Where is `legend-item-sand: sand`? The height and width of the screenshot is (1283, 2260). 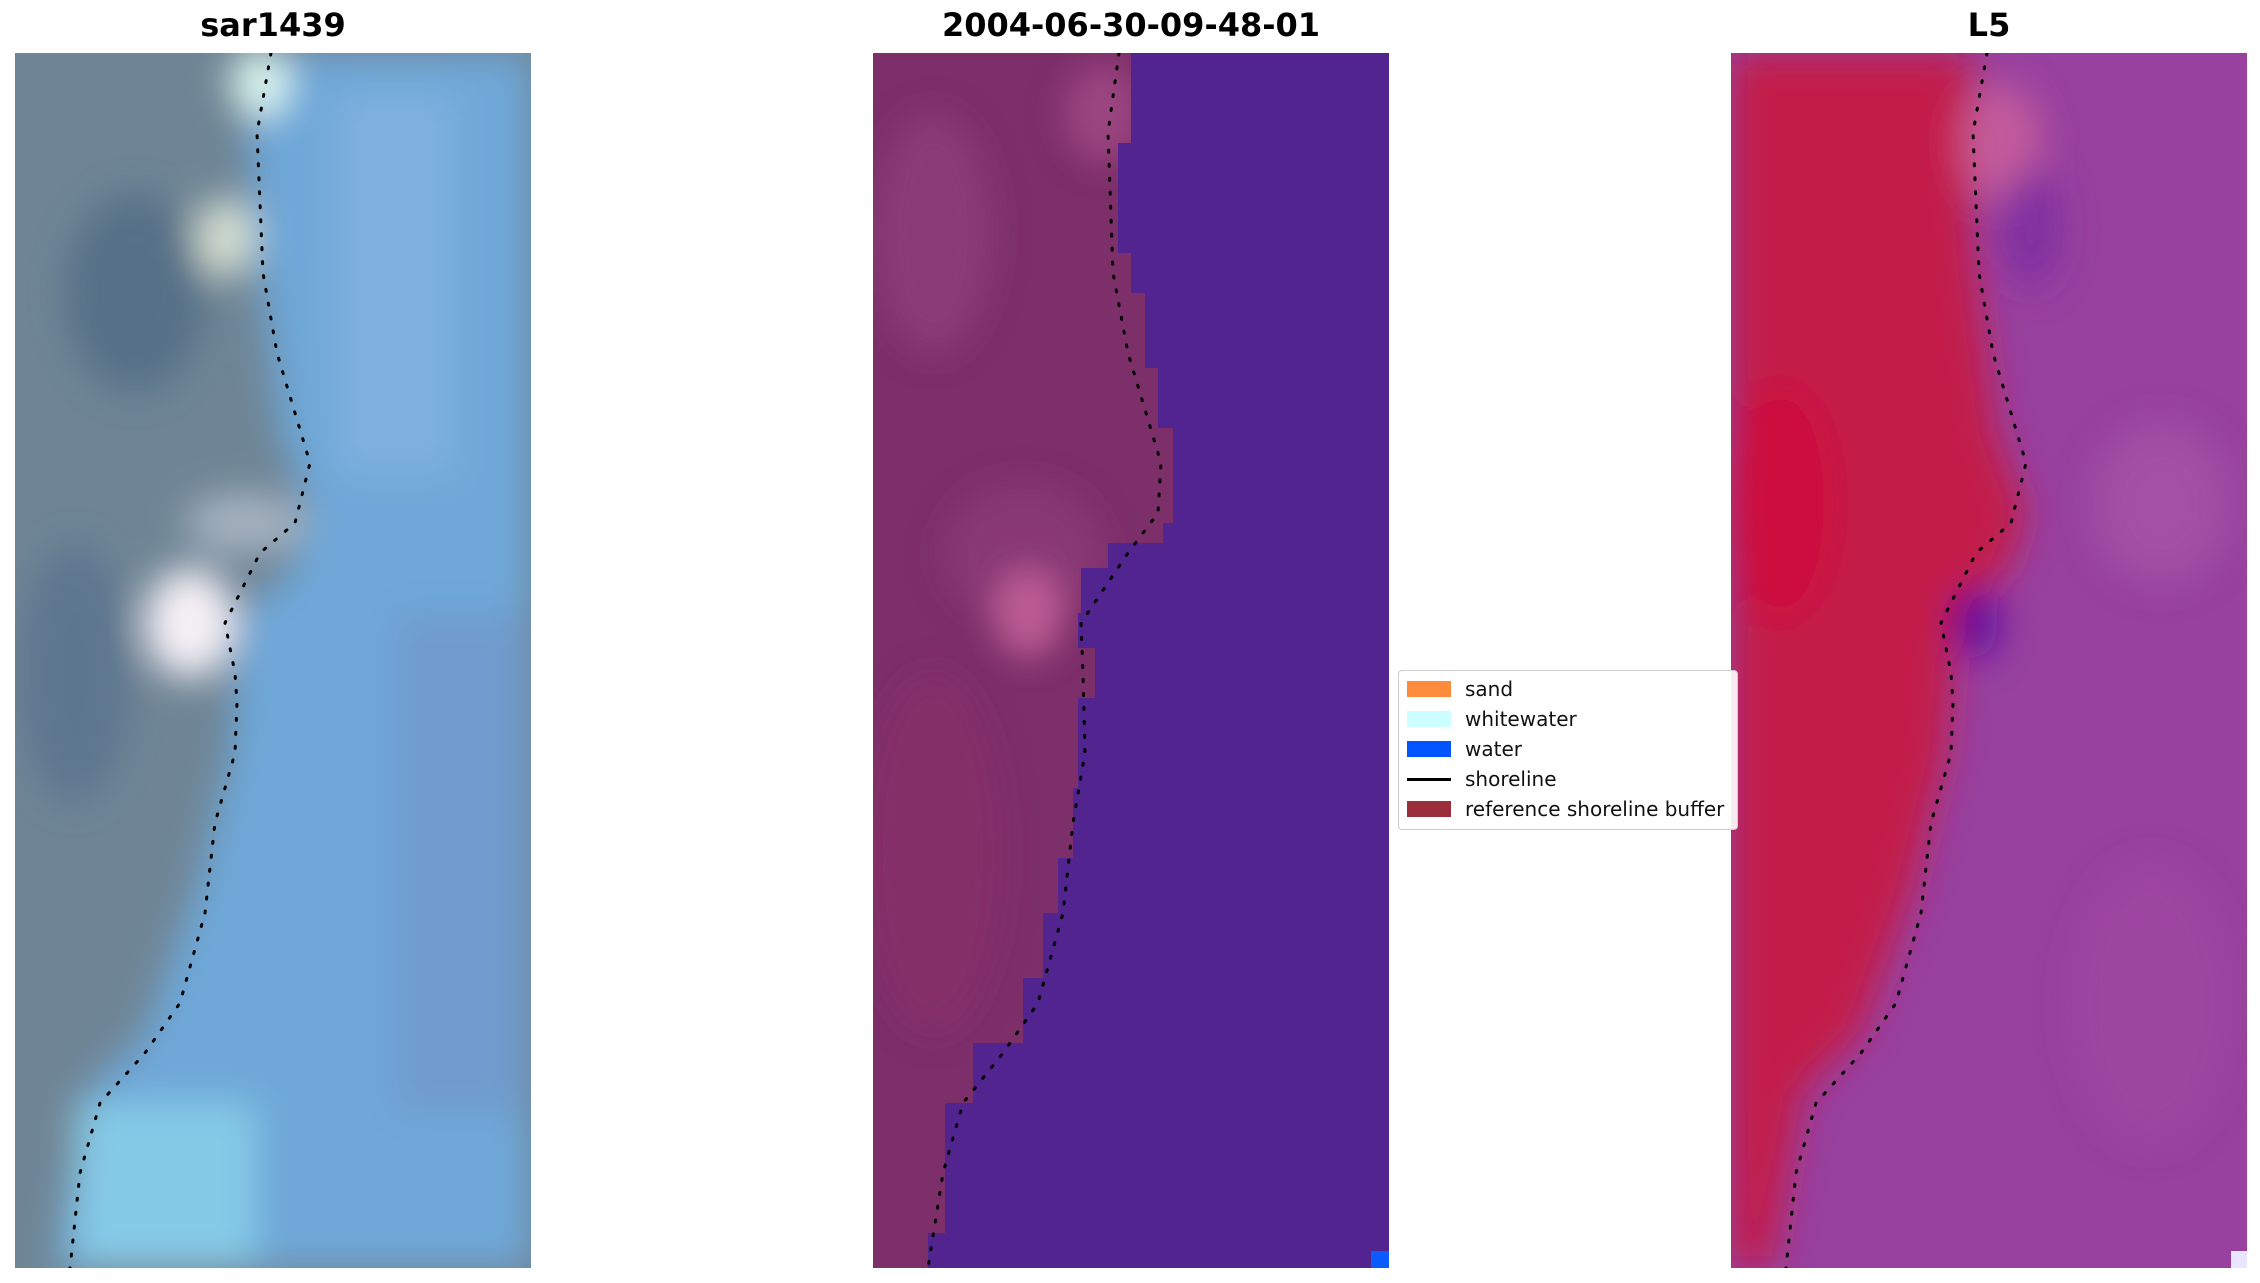 legend-item-sand: sand is located at coordinates (1460, 689).